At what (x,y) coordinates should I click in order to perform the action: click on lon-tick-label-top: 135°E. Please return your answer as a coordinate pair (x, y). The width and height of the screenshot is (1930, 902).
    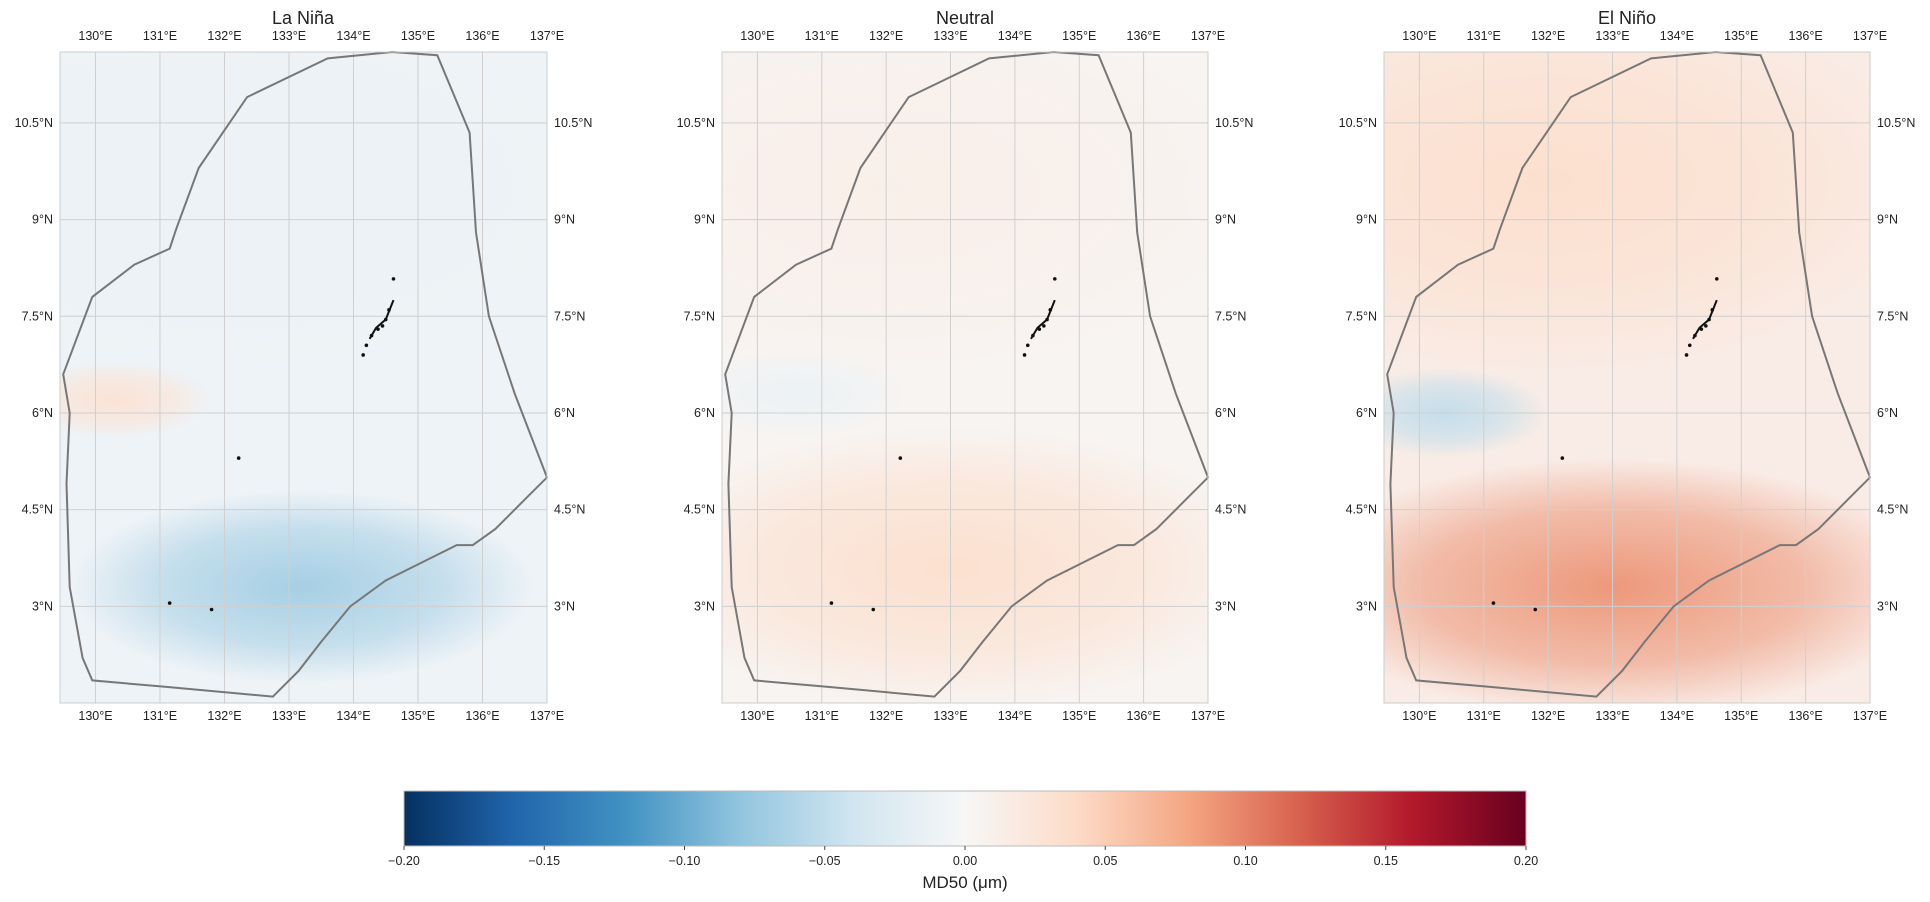
    Looking at the image, I should click on (1079, 36).